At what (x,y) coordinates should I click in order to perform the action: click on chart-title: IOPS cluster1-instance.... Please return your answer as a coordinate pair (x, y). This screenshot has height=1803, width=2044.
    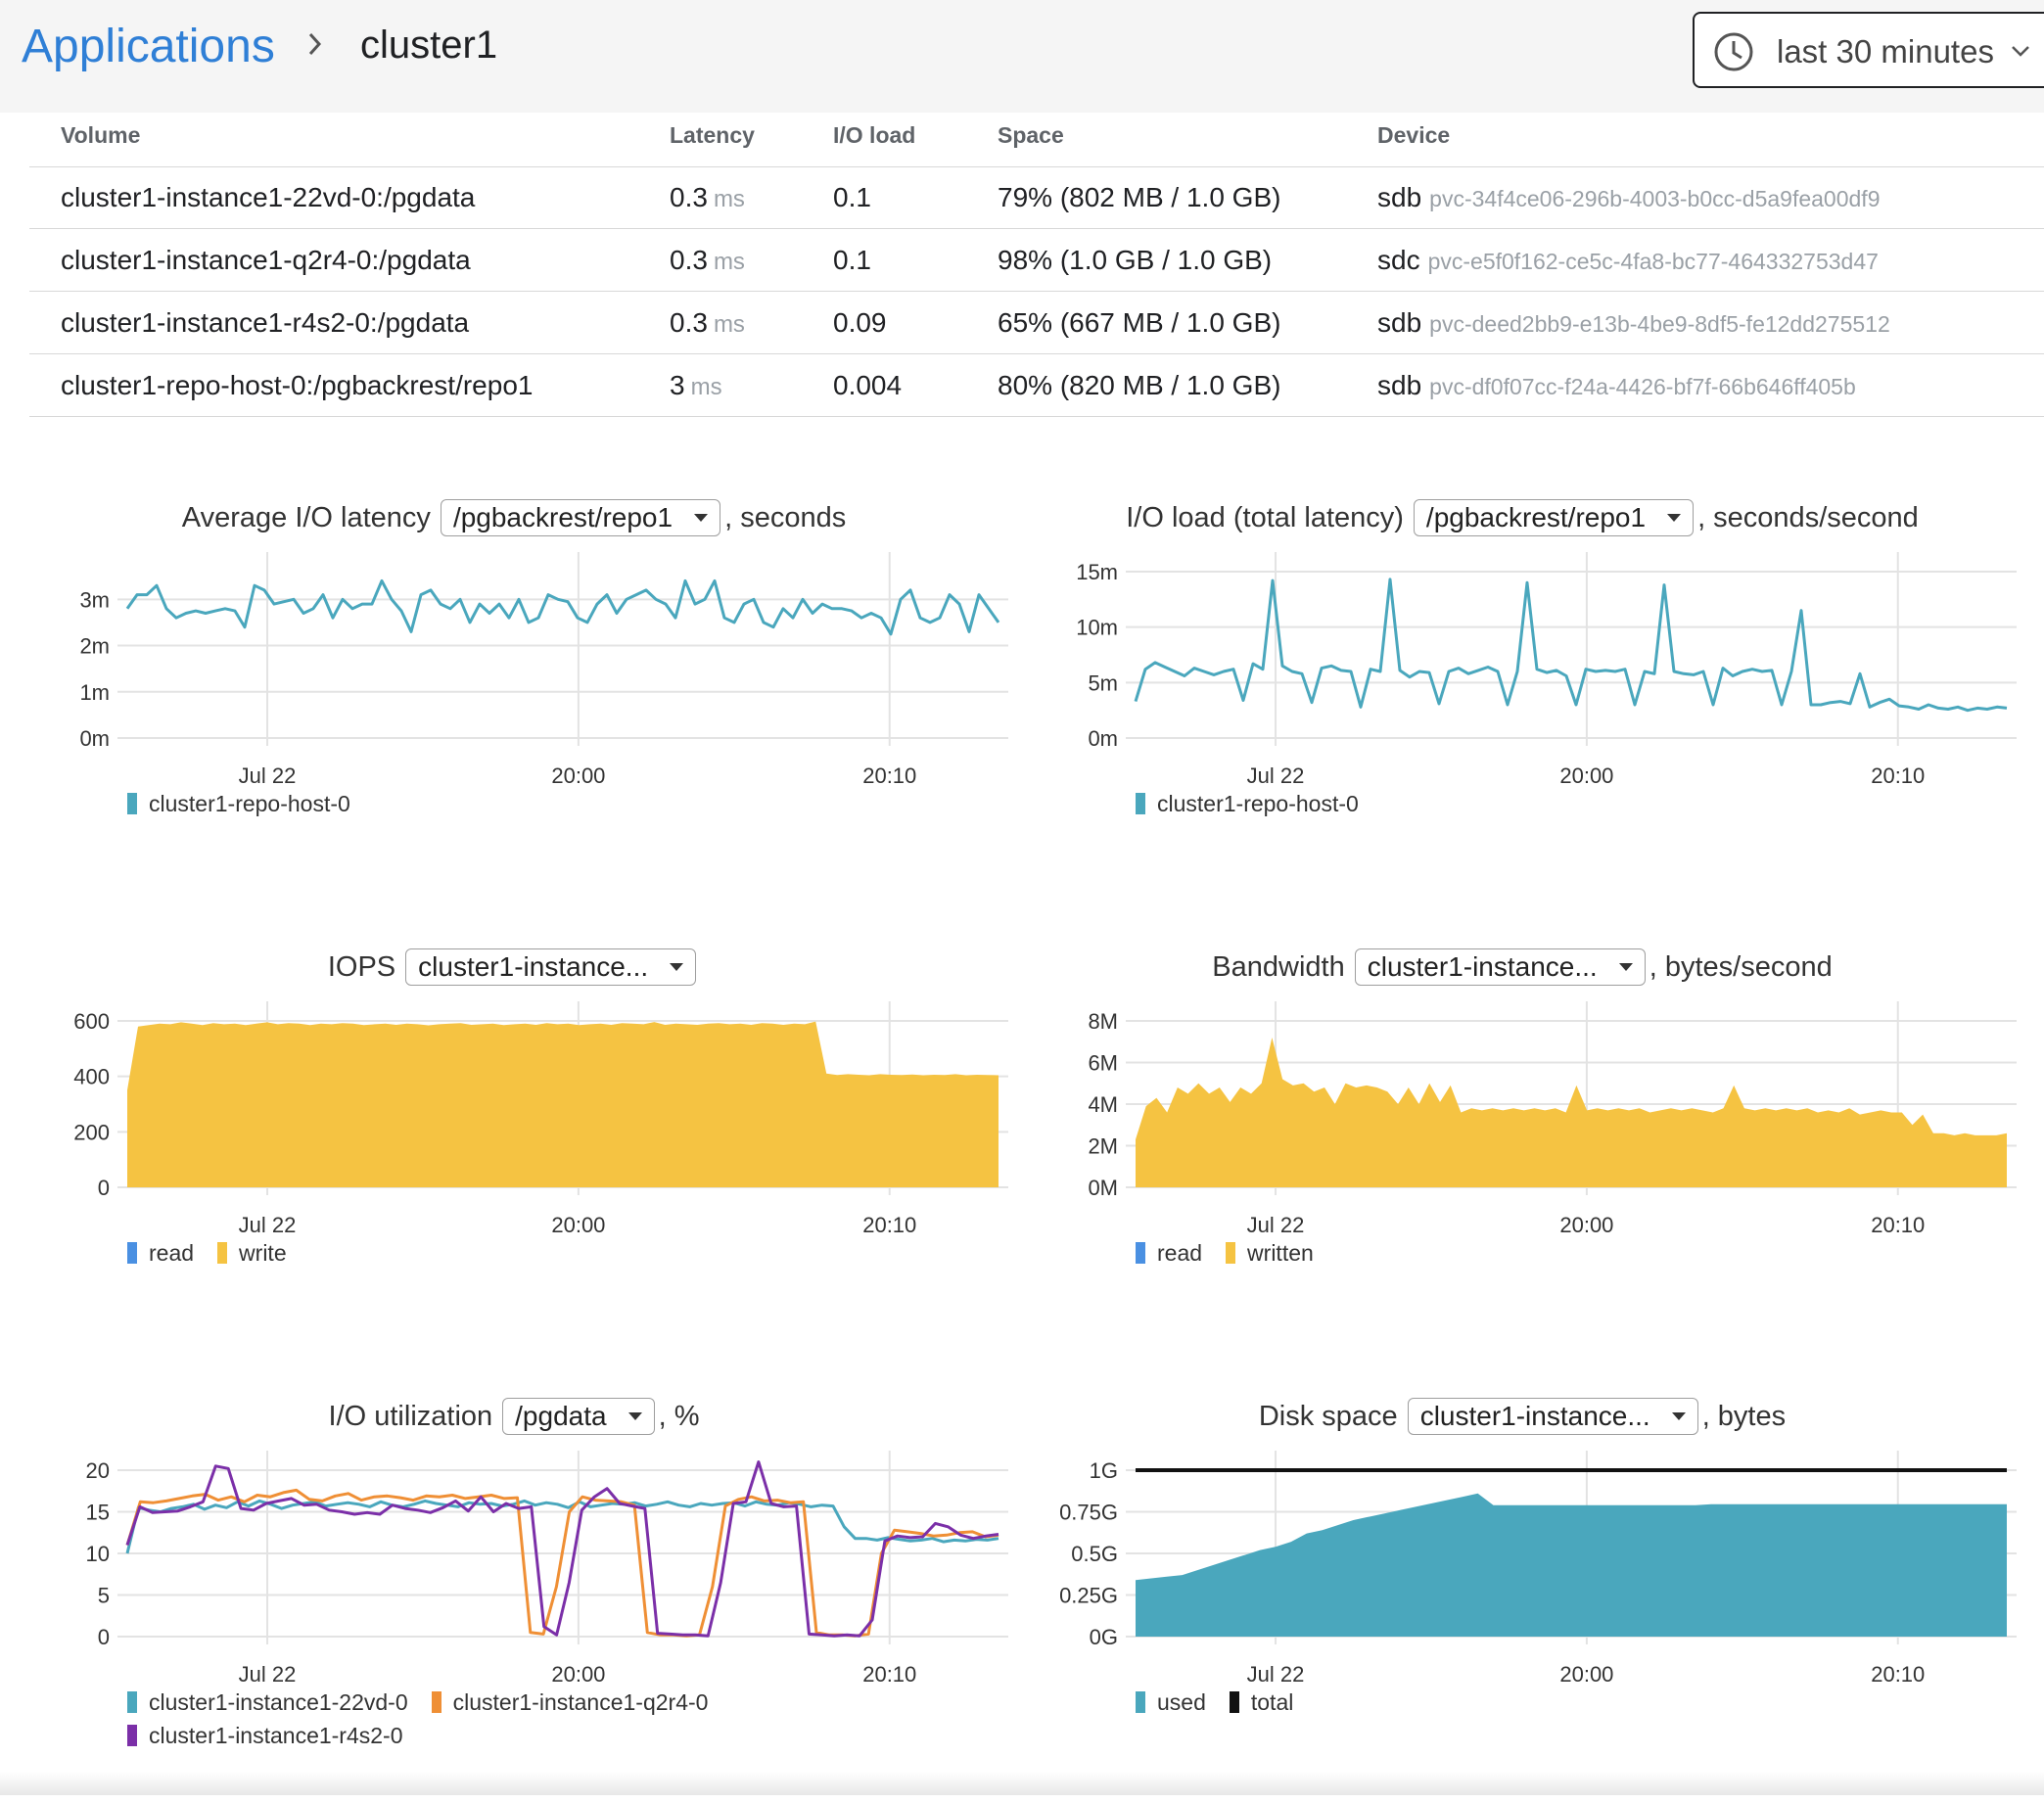
    Looking at the image, I should click on (514, 967).